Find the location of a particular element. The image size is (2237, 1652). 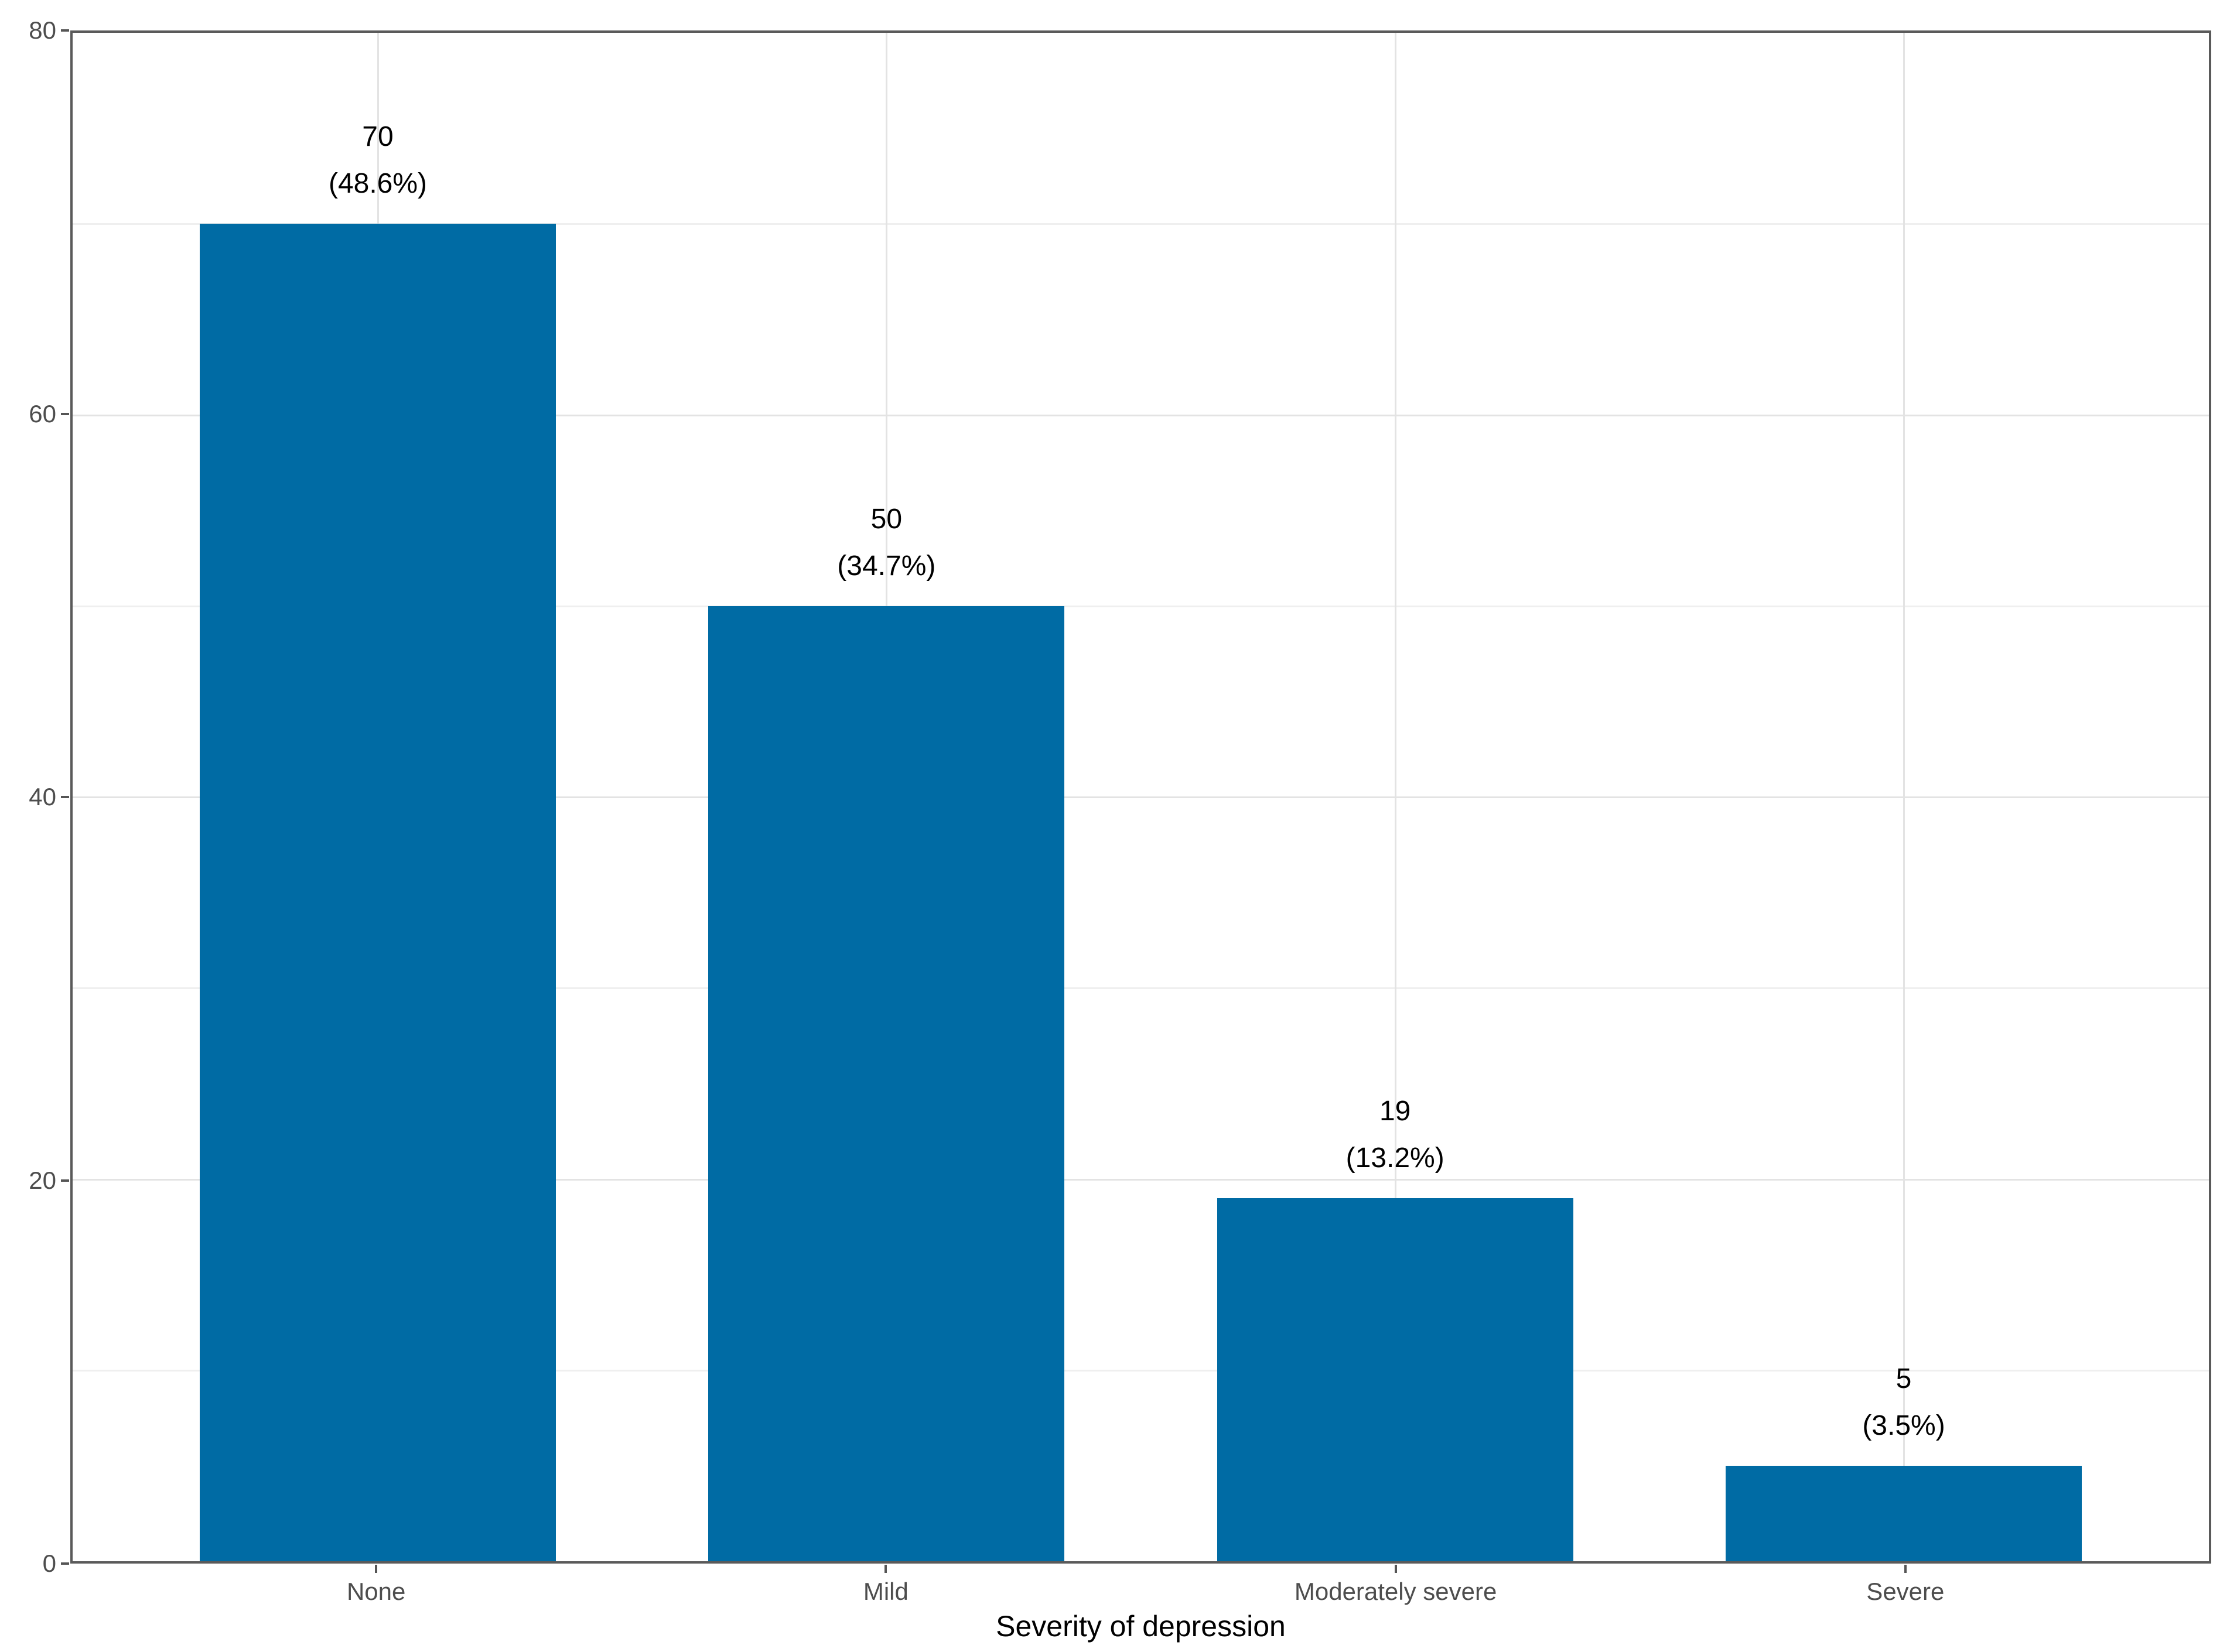

bar-value-label-line: 50 is located at coordinates (886, 519).